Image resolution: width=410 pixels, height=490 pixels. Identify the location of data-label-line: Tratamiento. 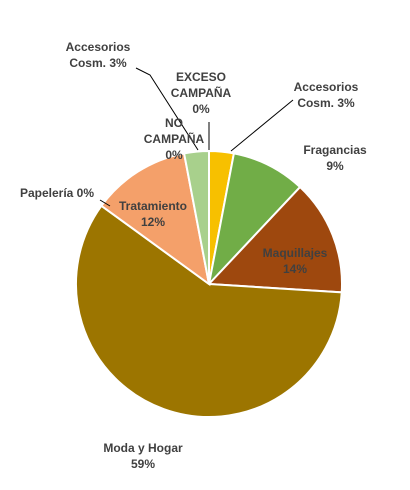
(153, 206).